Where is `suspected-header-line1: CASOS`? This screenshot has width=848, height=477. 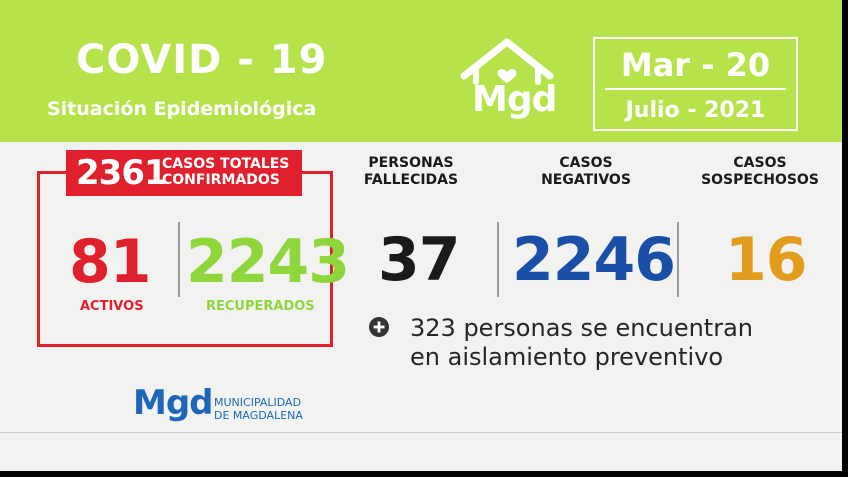 suspected-header-line1: CASOS is located at coordinates (760, 163).